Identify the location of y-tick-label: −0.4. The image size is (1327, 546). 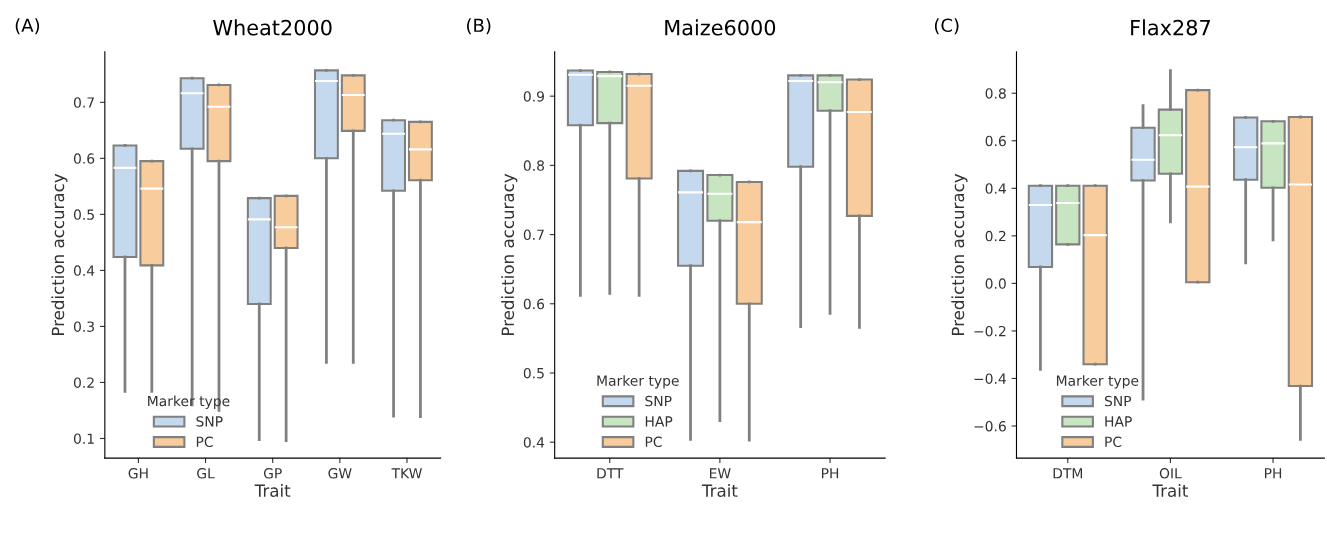
(990, 378).